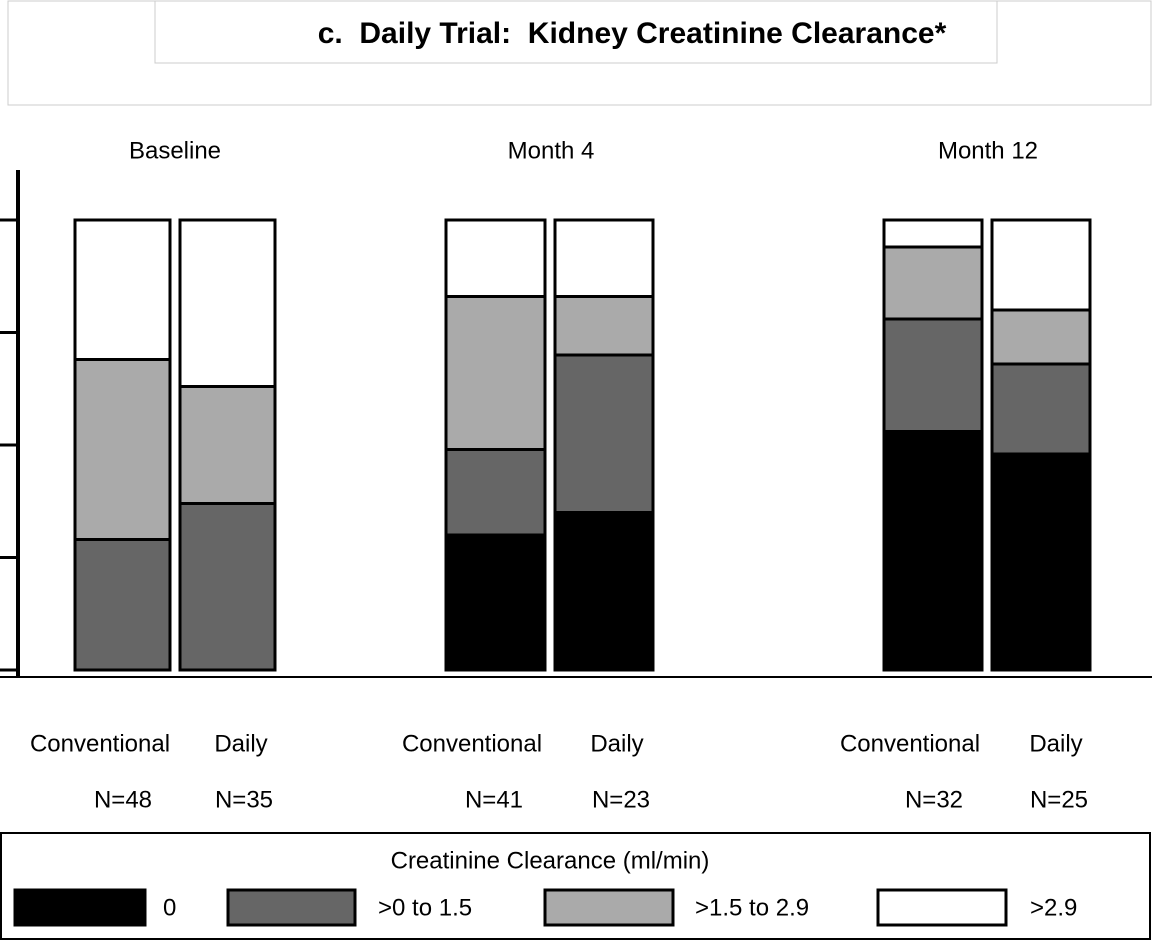 The width and height of the screenshot is (1152, 940). I want to click on n-label: N=32, so click(934, 799).